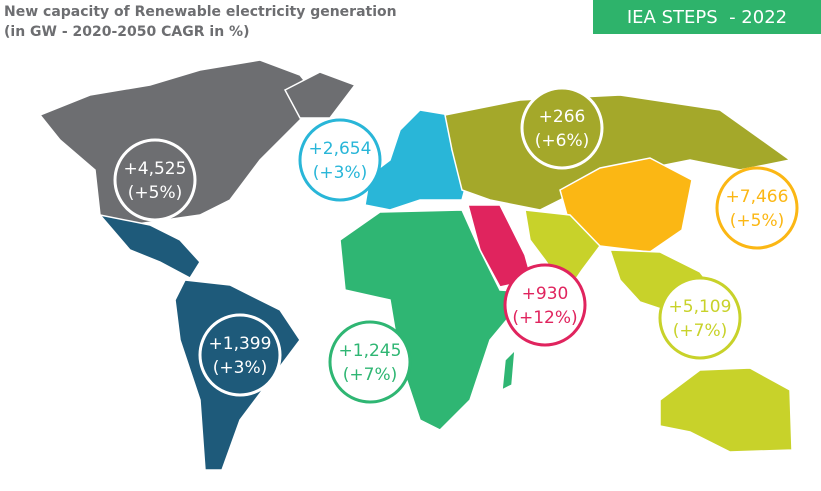 The image size is (821, 491). What do you see at coordinates (370, 351) in the screenshot?
I see `region-value: +1,245` at bounding box center [370, 351].